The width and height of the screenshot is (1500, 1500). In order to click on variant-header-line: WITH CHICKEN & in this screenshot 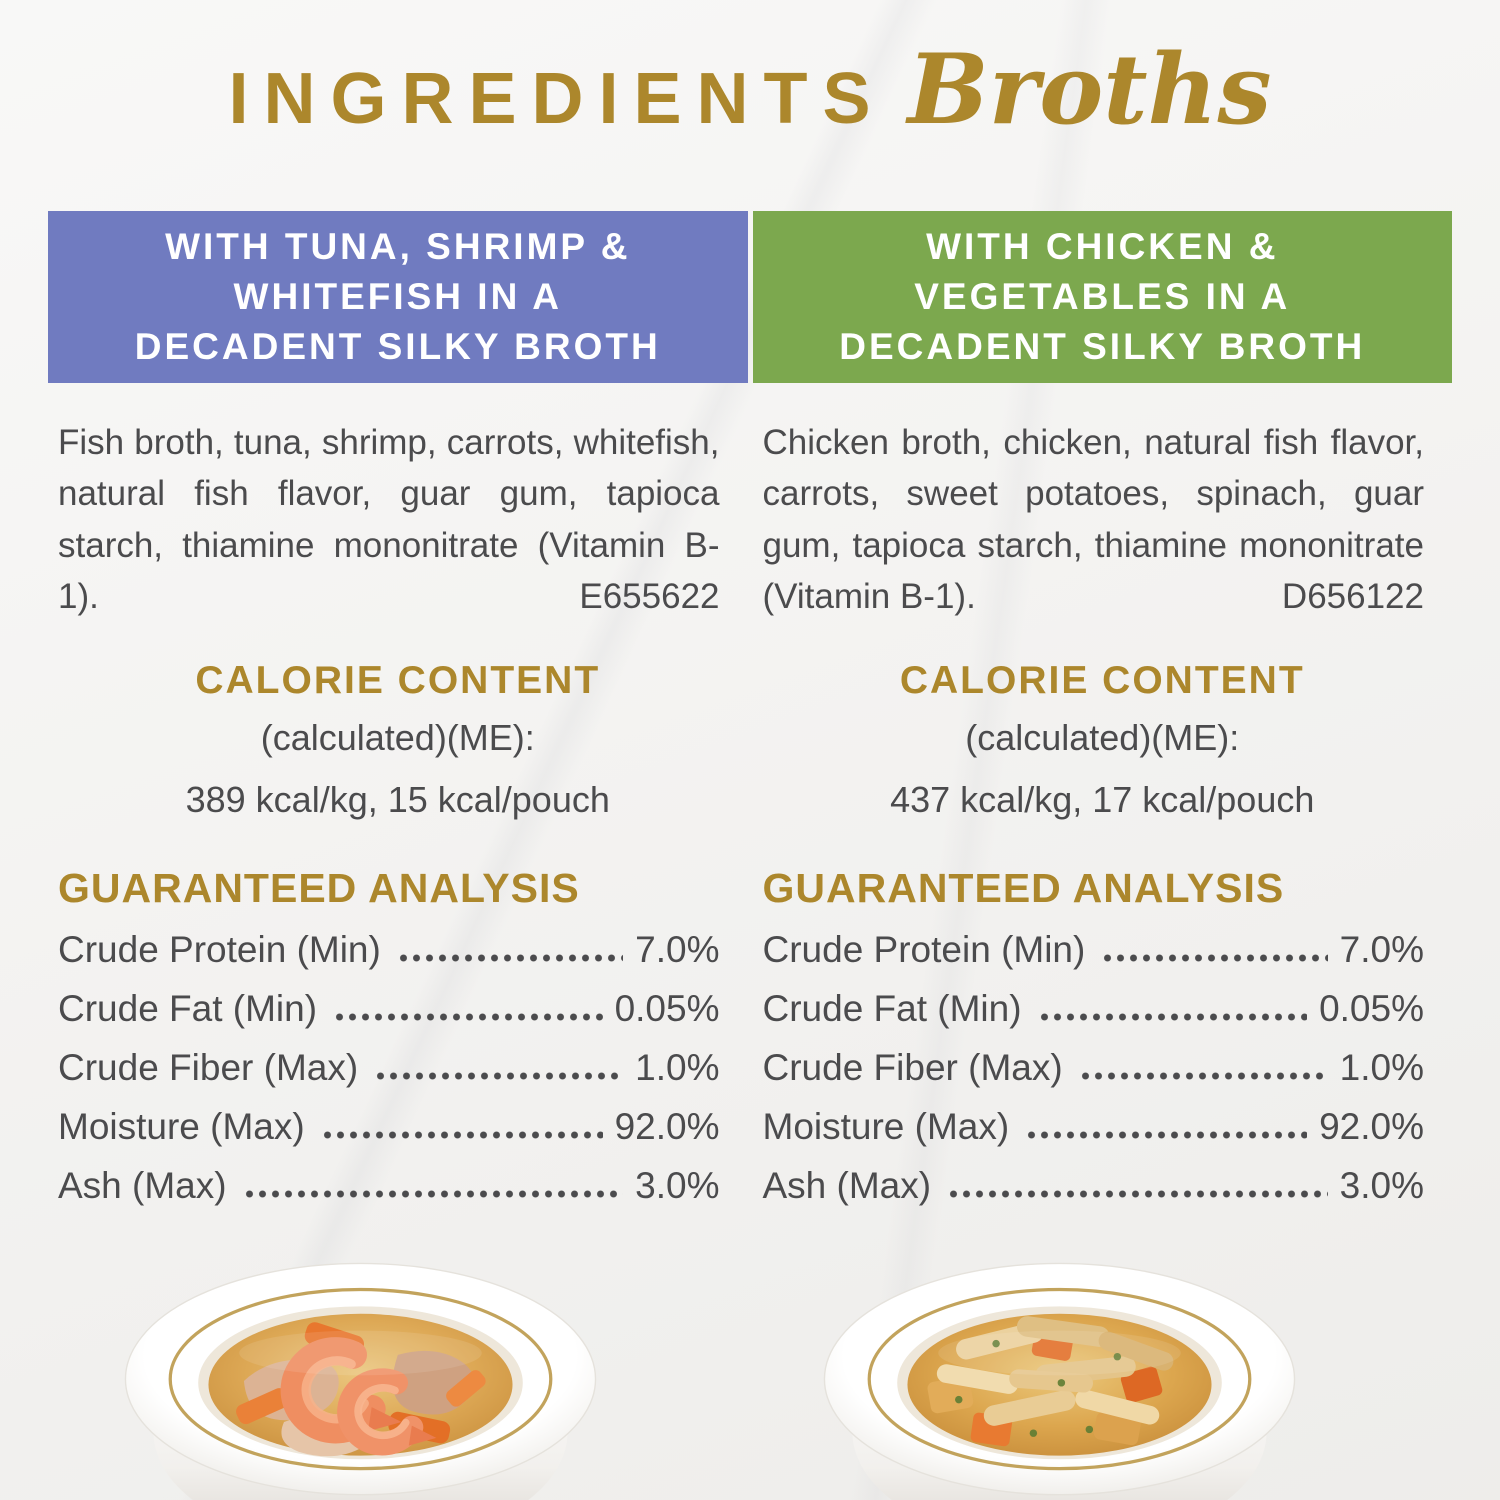, I will do `click(1102, 246)`.